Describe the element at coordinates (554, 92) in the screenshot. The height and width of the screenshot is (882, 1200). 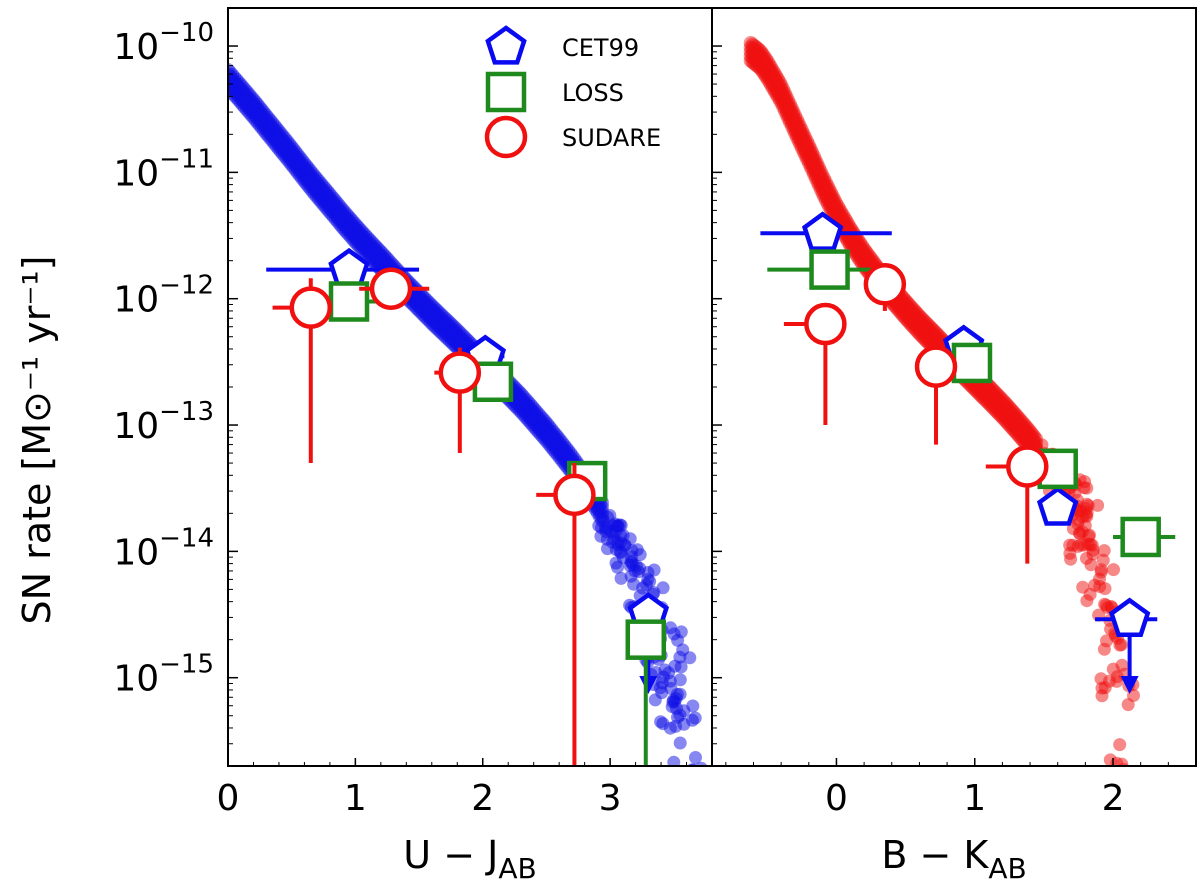
I see `legend-entry-loss: LOSS` at that location.